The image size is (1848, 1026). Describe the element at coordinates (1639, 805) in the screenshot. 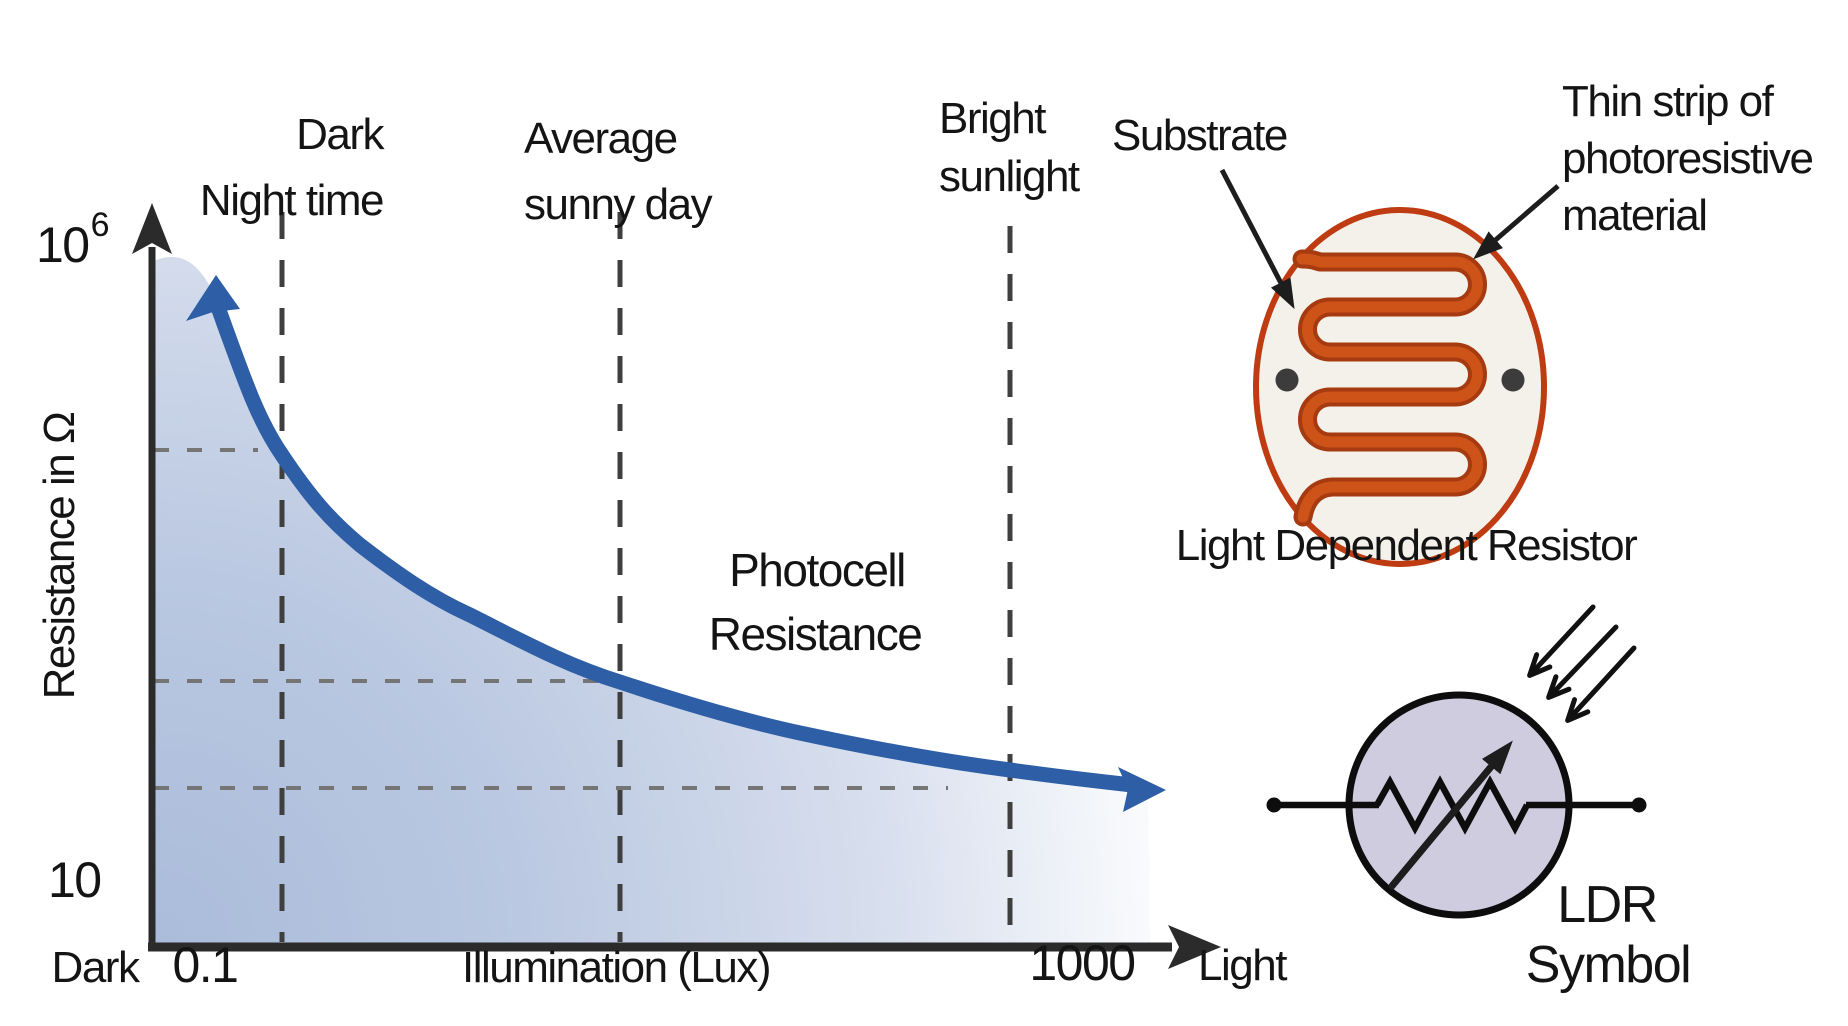

I see `wire-terminal-right` at that location.